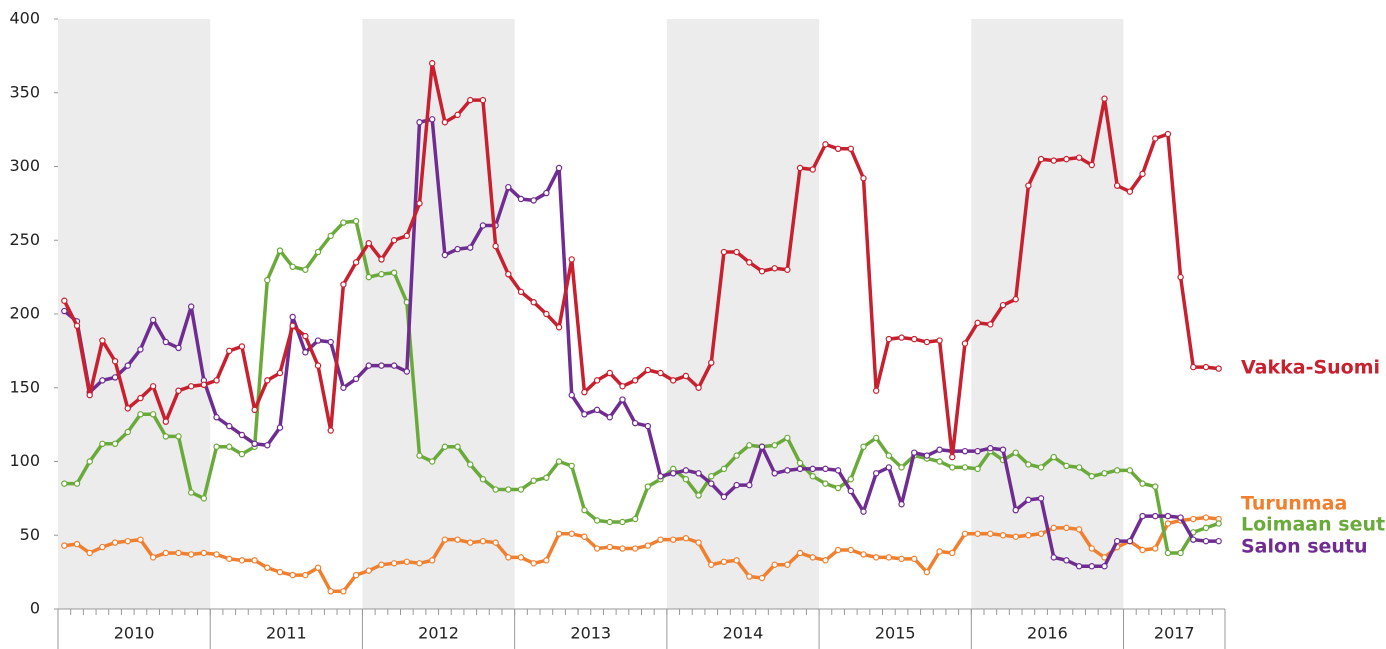 This screenshot has width=1386, height=649. I want to click on x-tick-label: 2012, so click(438, 633).